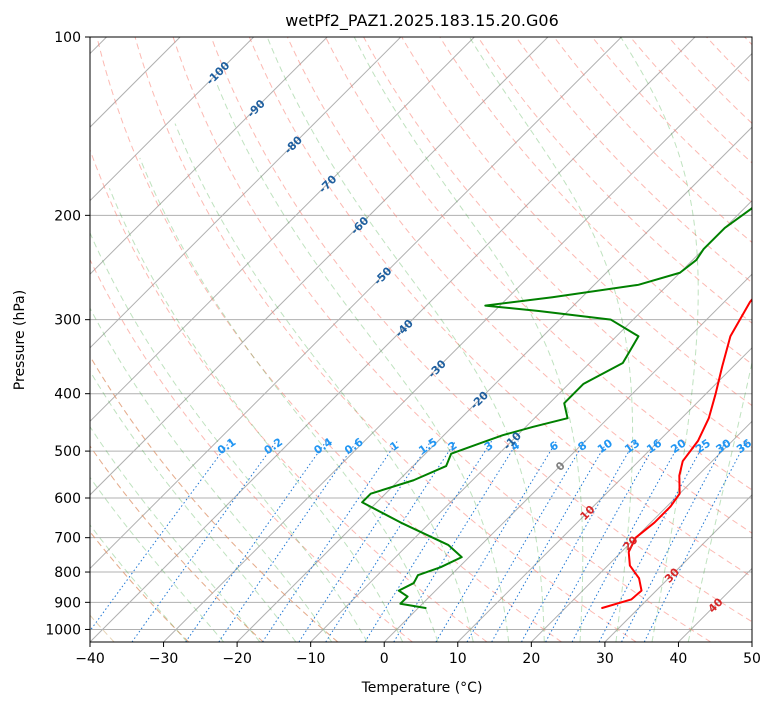  I want to click on x-tick-label: −20, so click(237, 659).